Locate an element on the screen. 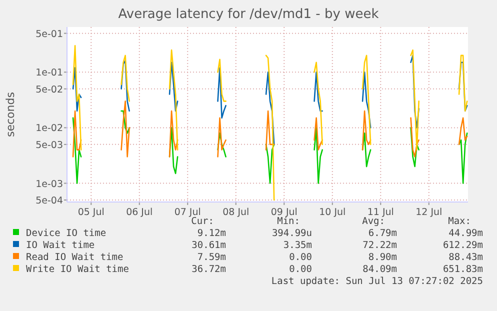 This screenshot has width=497, height=311. legend-label: Device IO time is located at coordinates (66, 233).